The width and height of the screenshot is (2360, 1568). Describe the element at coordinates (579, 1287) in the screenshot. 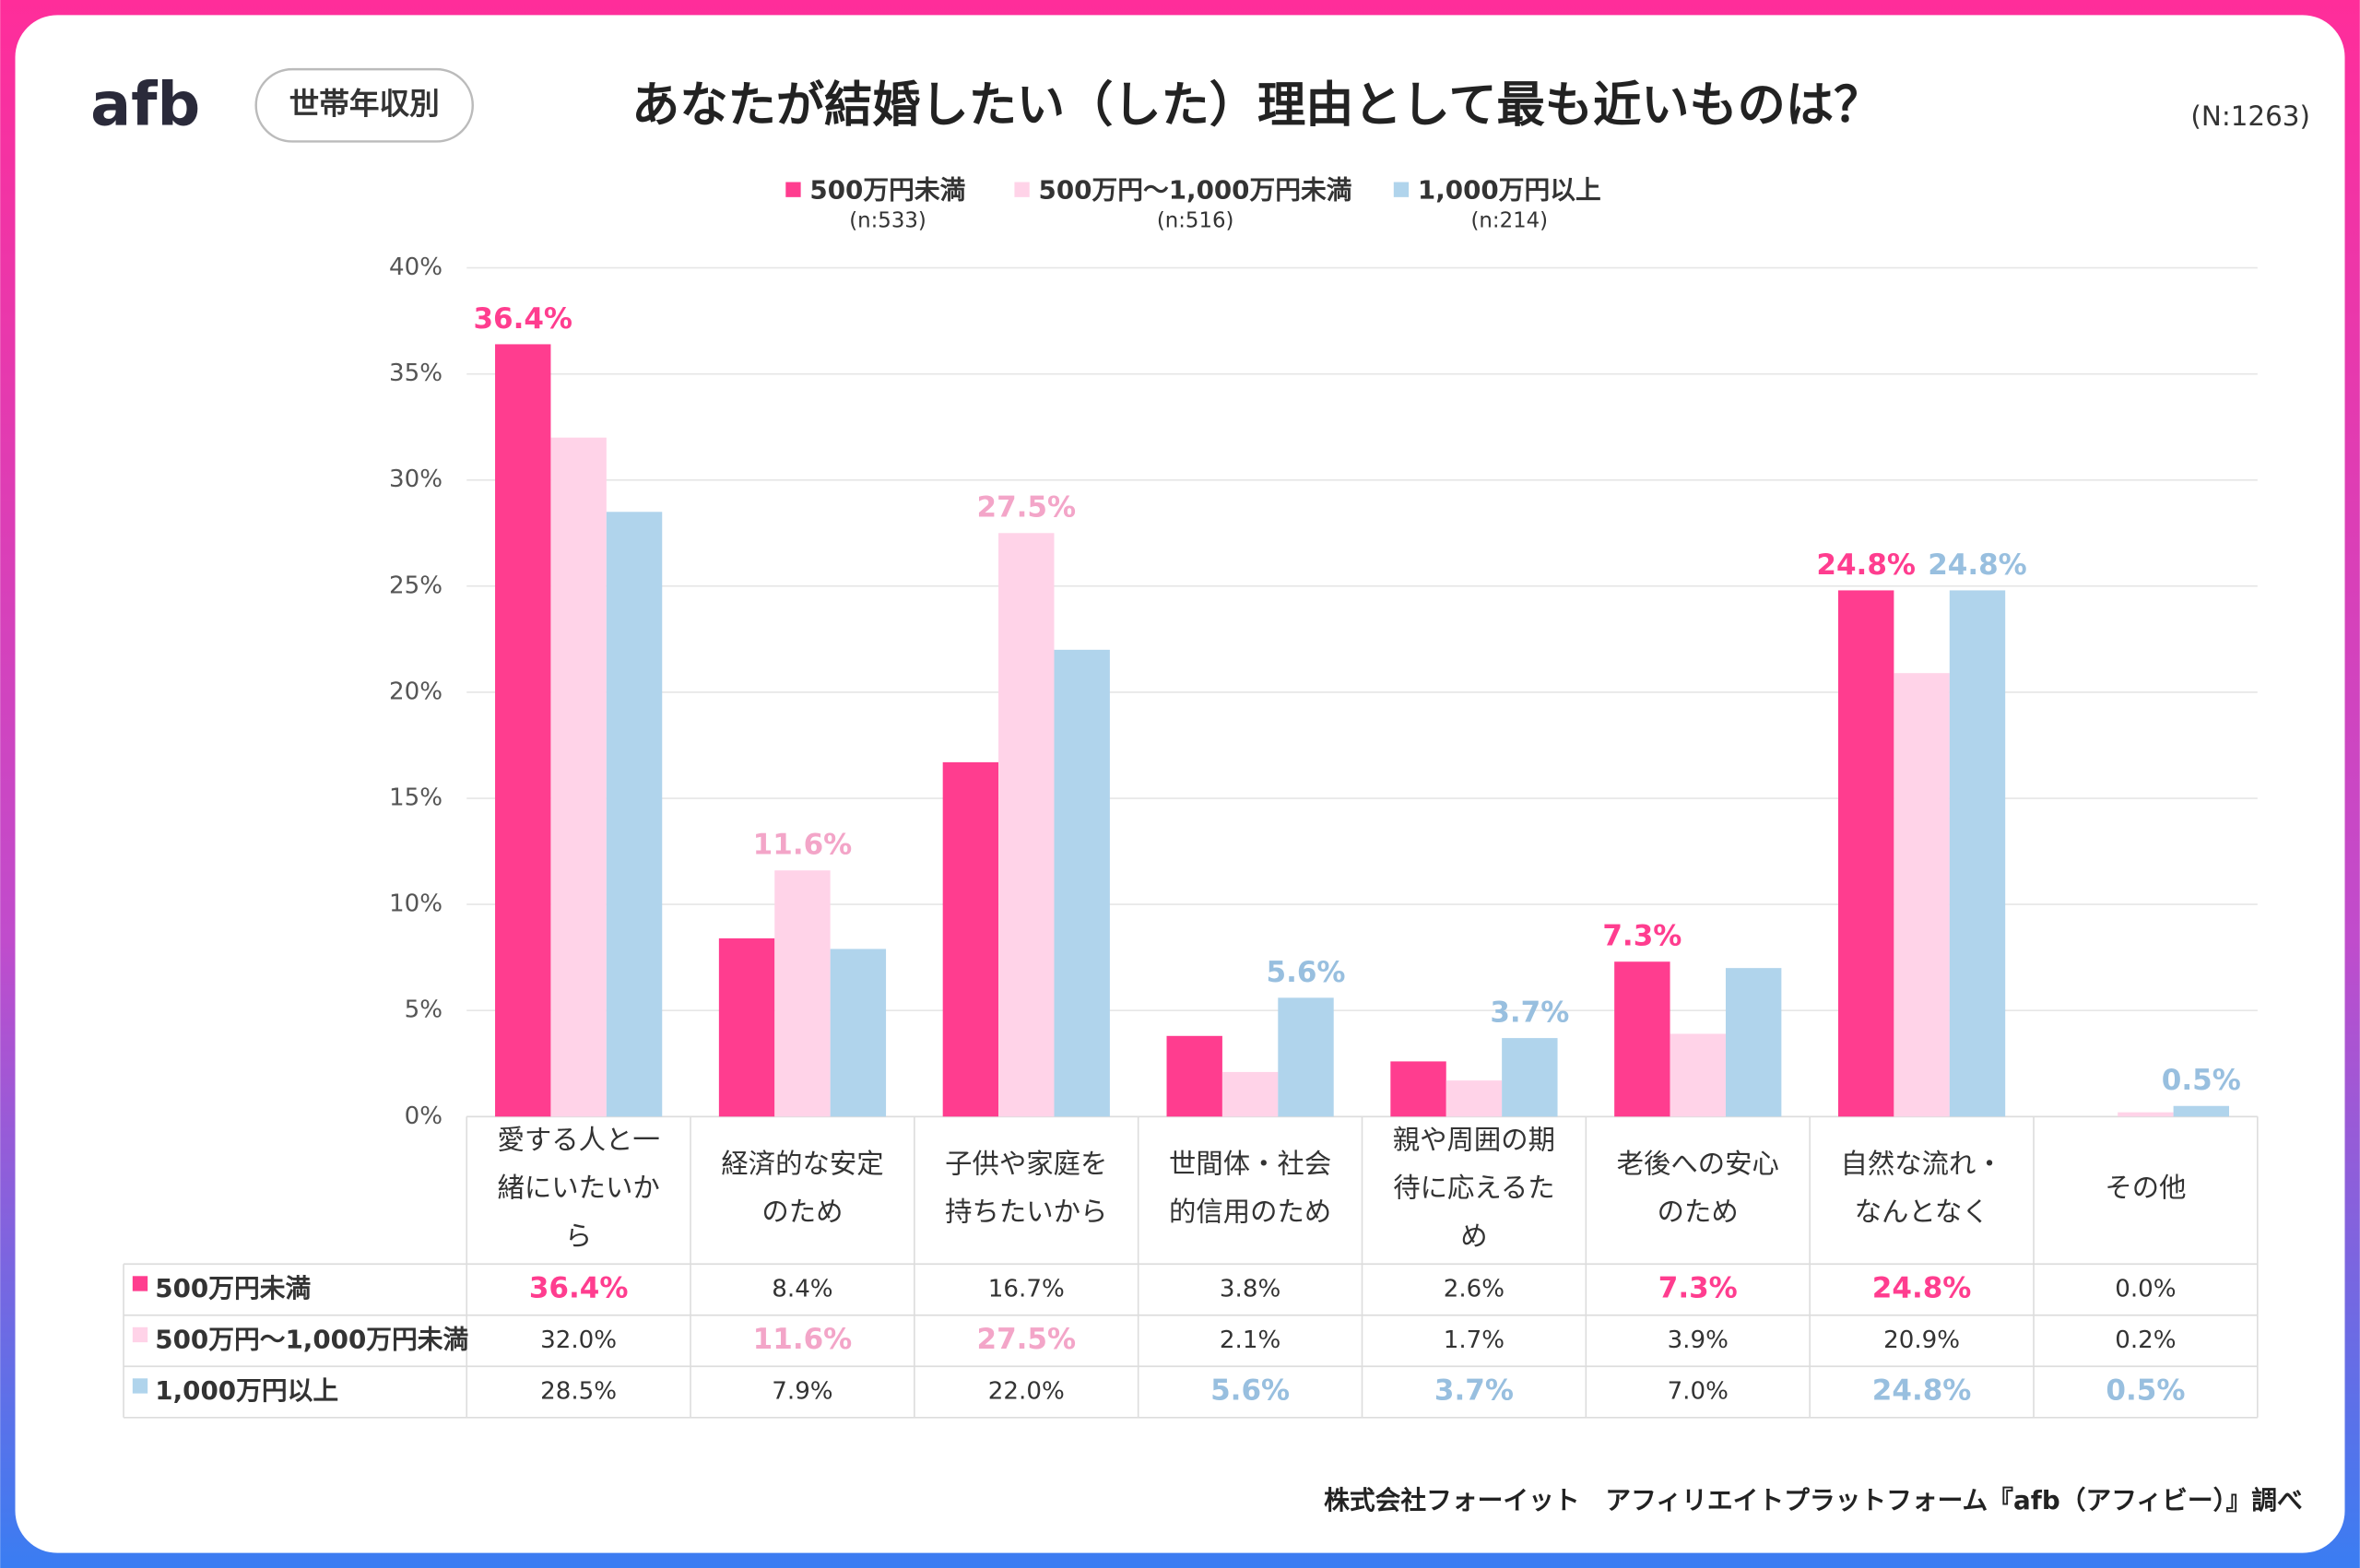

I see `table-cell: 36.4%` at that location.